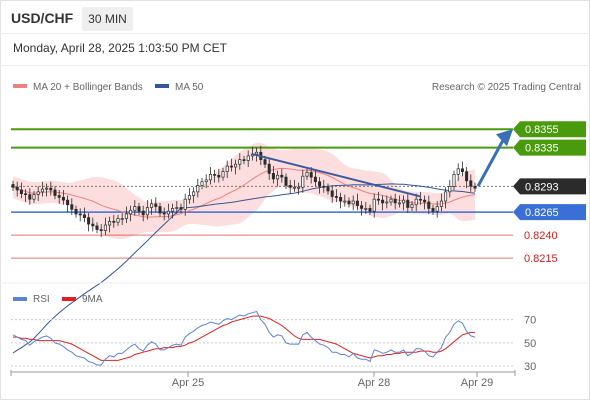 The height and width of the screenshot is (400, 590). I want to click on rsi-legend: RSI 9MA, so click(58, 299).